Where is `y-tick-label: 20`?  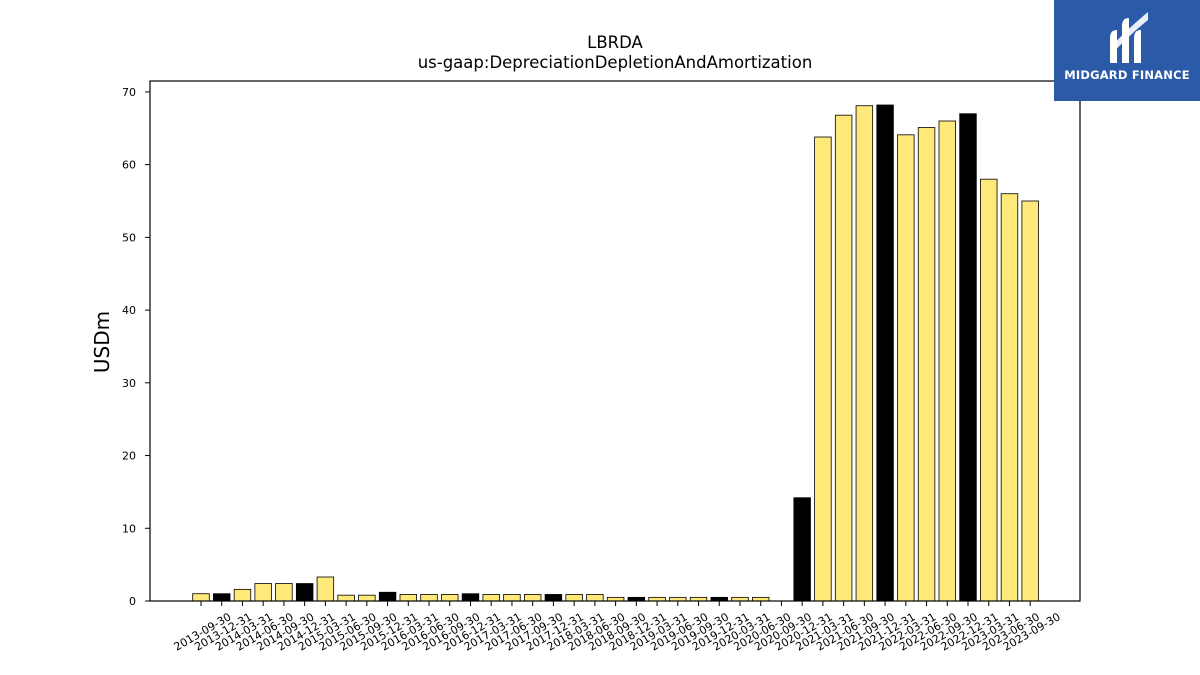
y-tick-label: 20 is located at coordinates (129, 456).